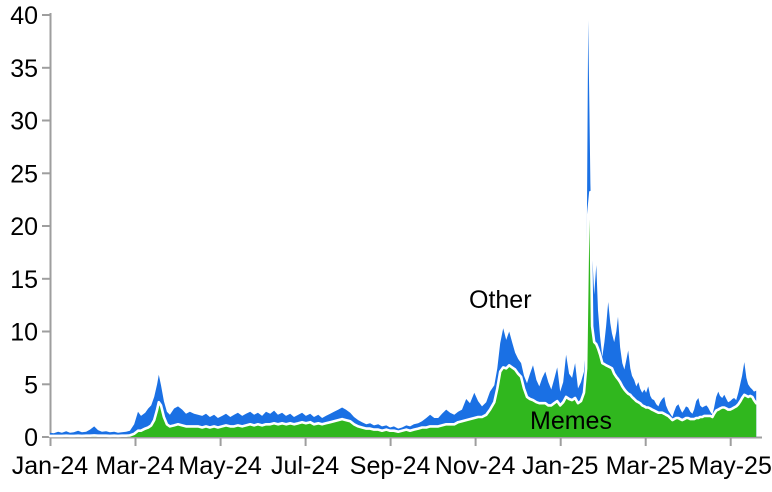 This screenshot has width=772, height=492. Describe the element at coordinates (24, 333) in the screenshot. I see `y-tick-label: 10` at that location.